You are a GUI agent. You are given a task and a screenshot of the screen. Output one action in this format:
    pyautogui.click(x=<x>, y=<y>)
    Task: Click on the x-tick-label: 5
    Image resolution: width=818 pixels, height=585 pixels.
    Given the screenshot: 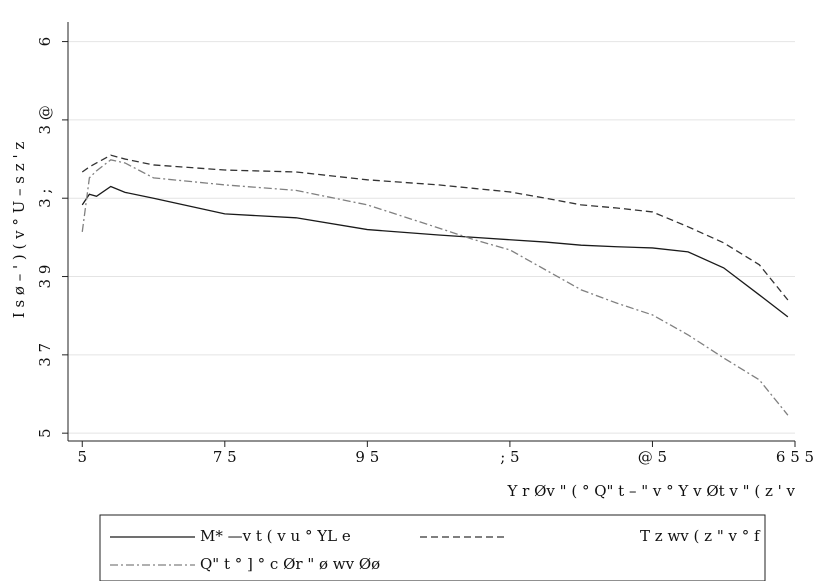 What is the action you would take?
    pyautogui.click(x=82, y=457)
    